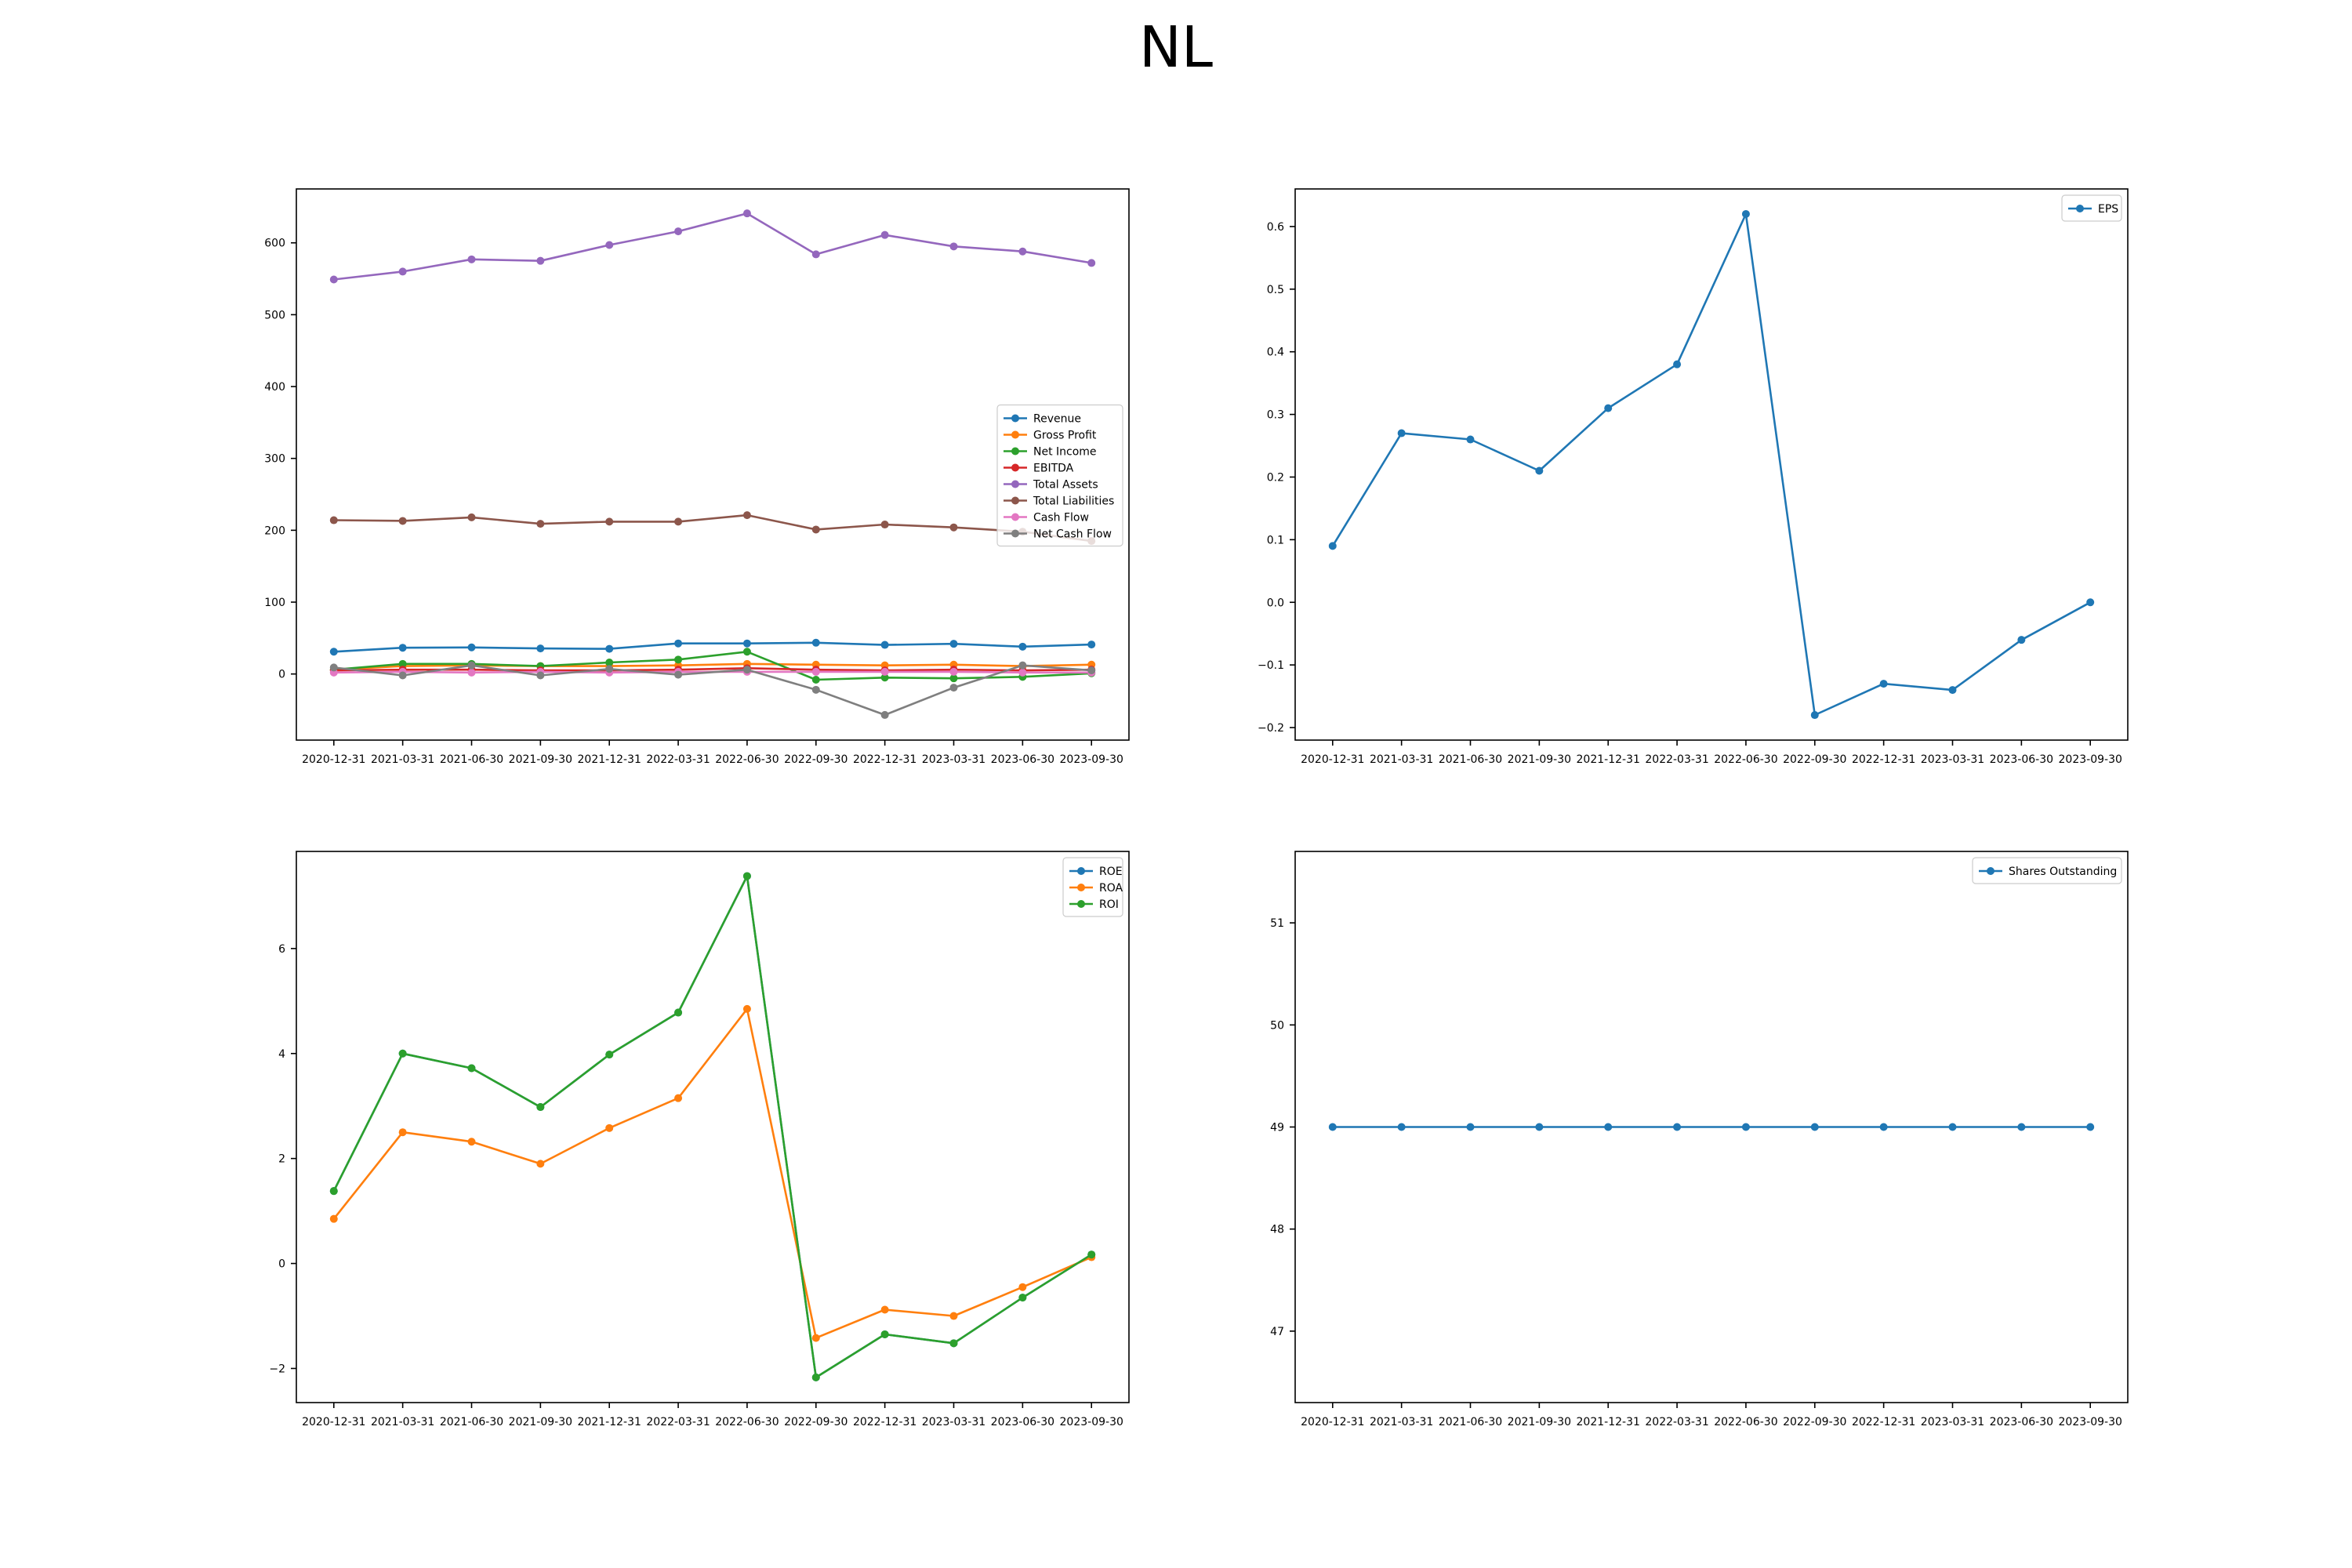 The width and height of the screenshot is (2352, 1568). Describe the element at coordinates (1275, 290) in the screenshot. I see `y-tick-label: 0.5` at that location.